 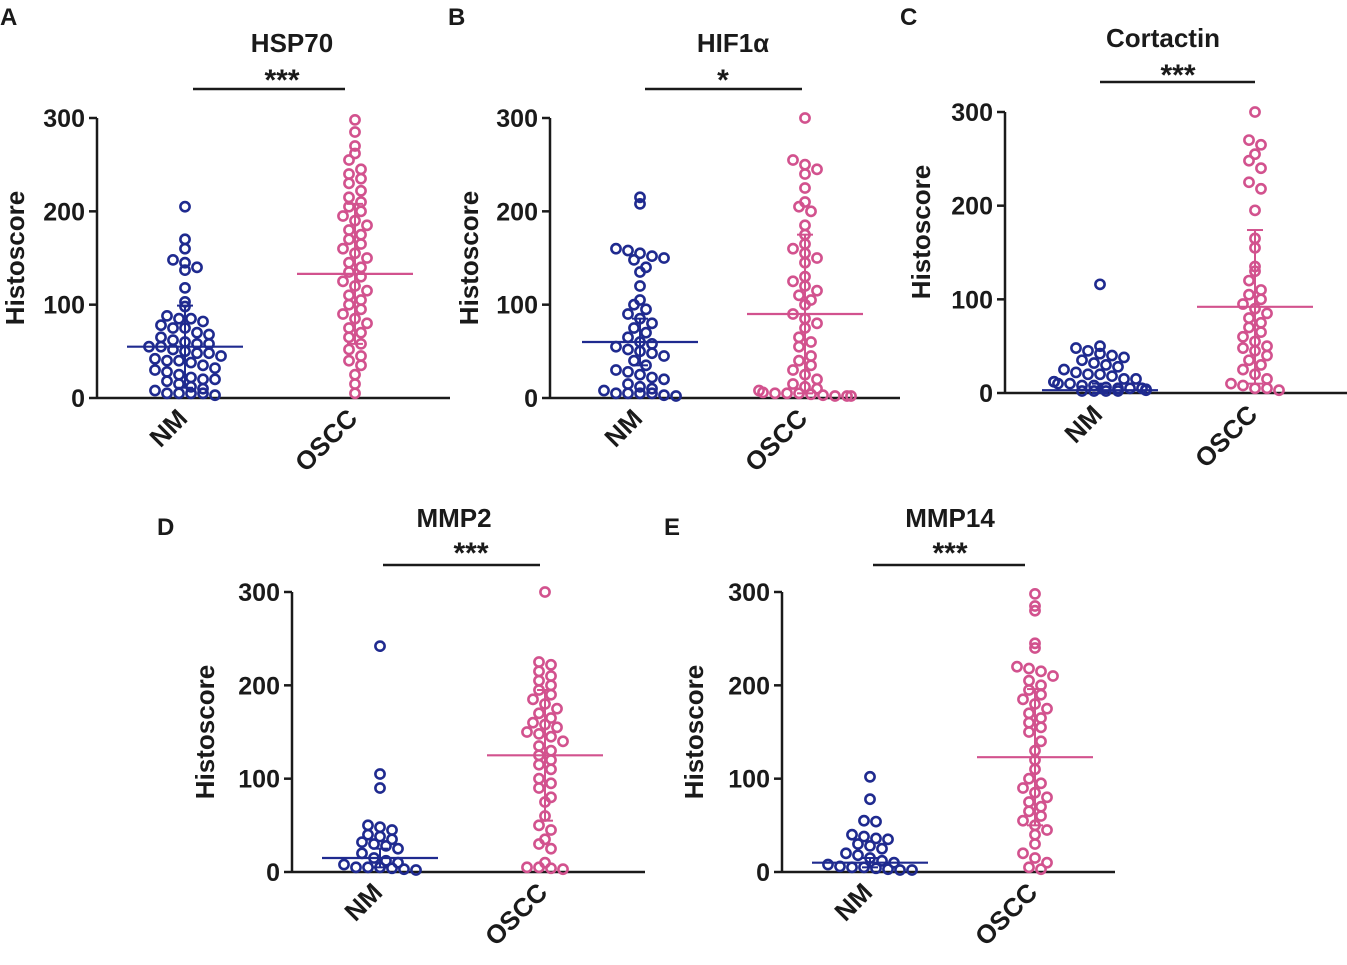 What do you see at coordinates (972, 207) in the screenshot?
I see `y-tick-label: 200` at bounding box center [972, 207].